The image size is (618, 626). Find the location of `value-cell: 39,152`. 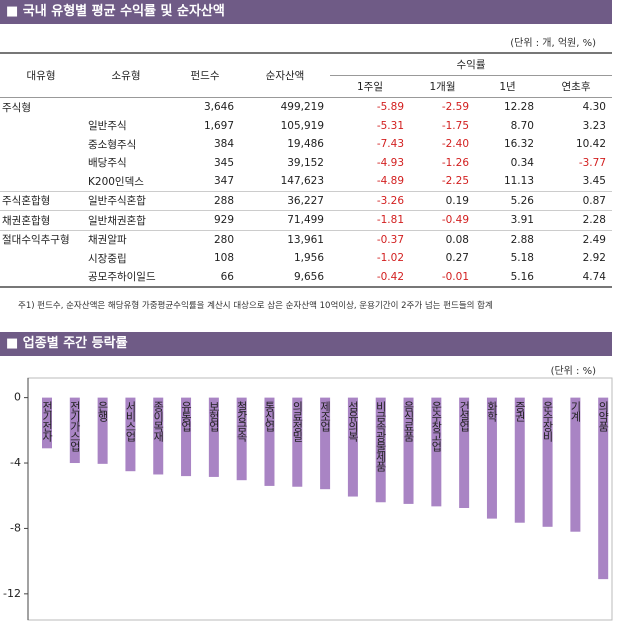

value-cell: 39,152 is located at coordinates (305, 162).